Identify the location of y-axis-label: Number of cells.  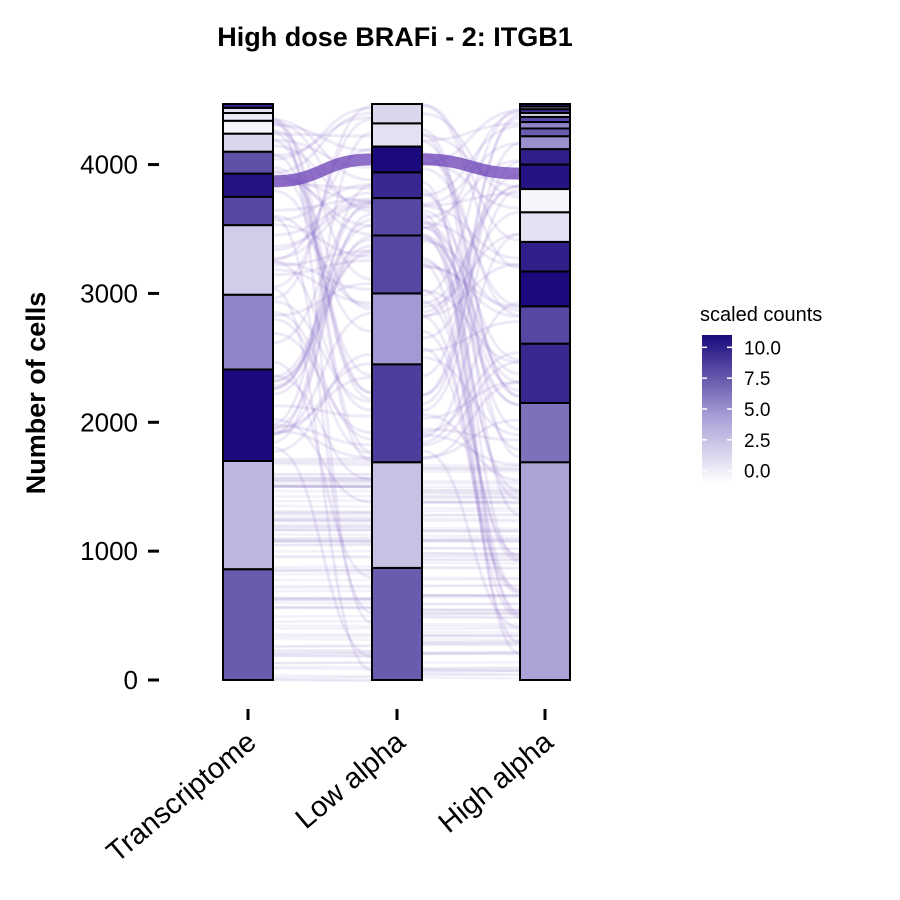
(36, 393).